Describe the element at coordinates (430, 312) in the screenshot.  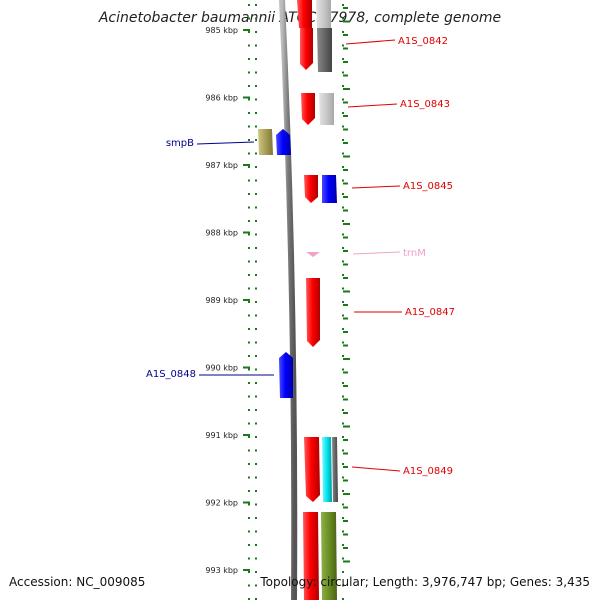
I see `gene-label: A1S_0847` at that location.